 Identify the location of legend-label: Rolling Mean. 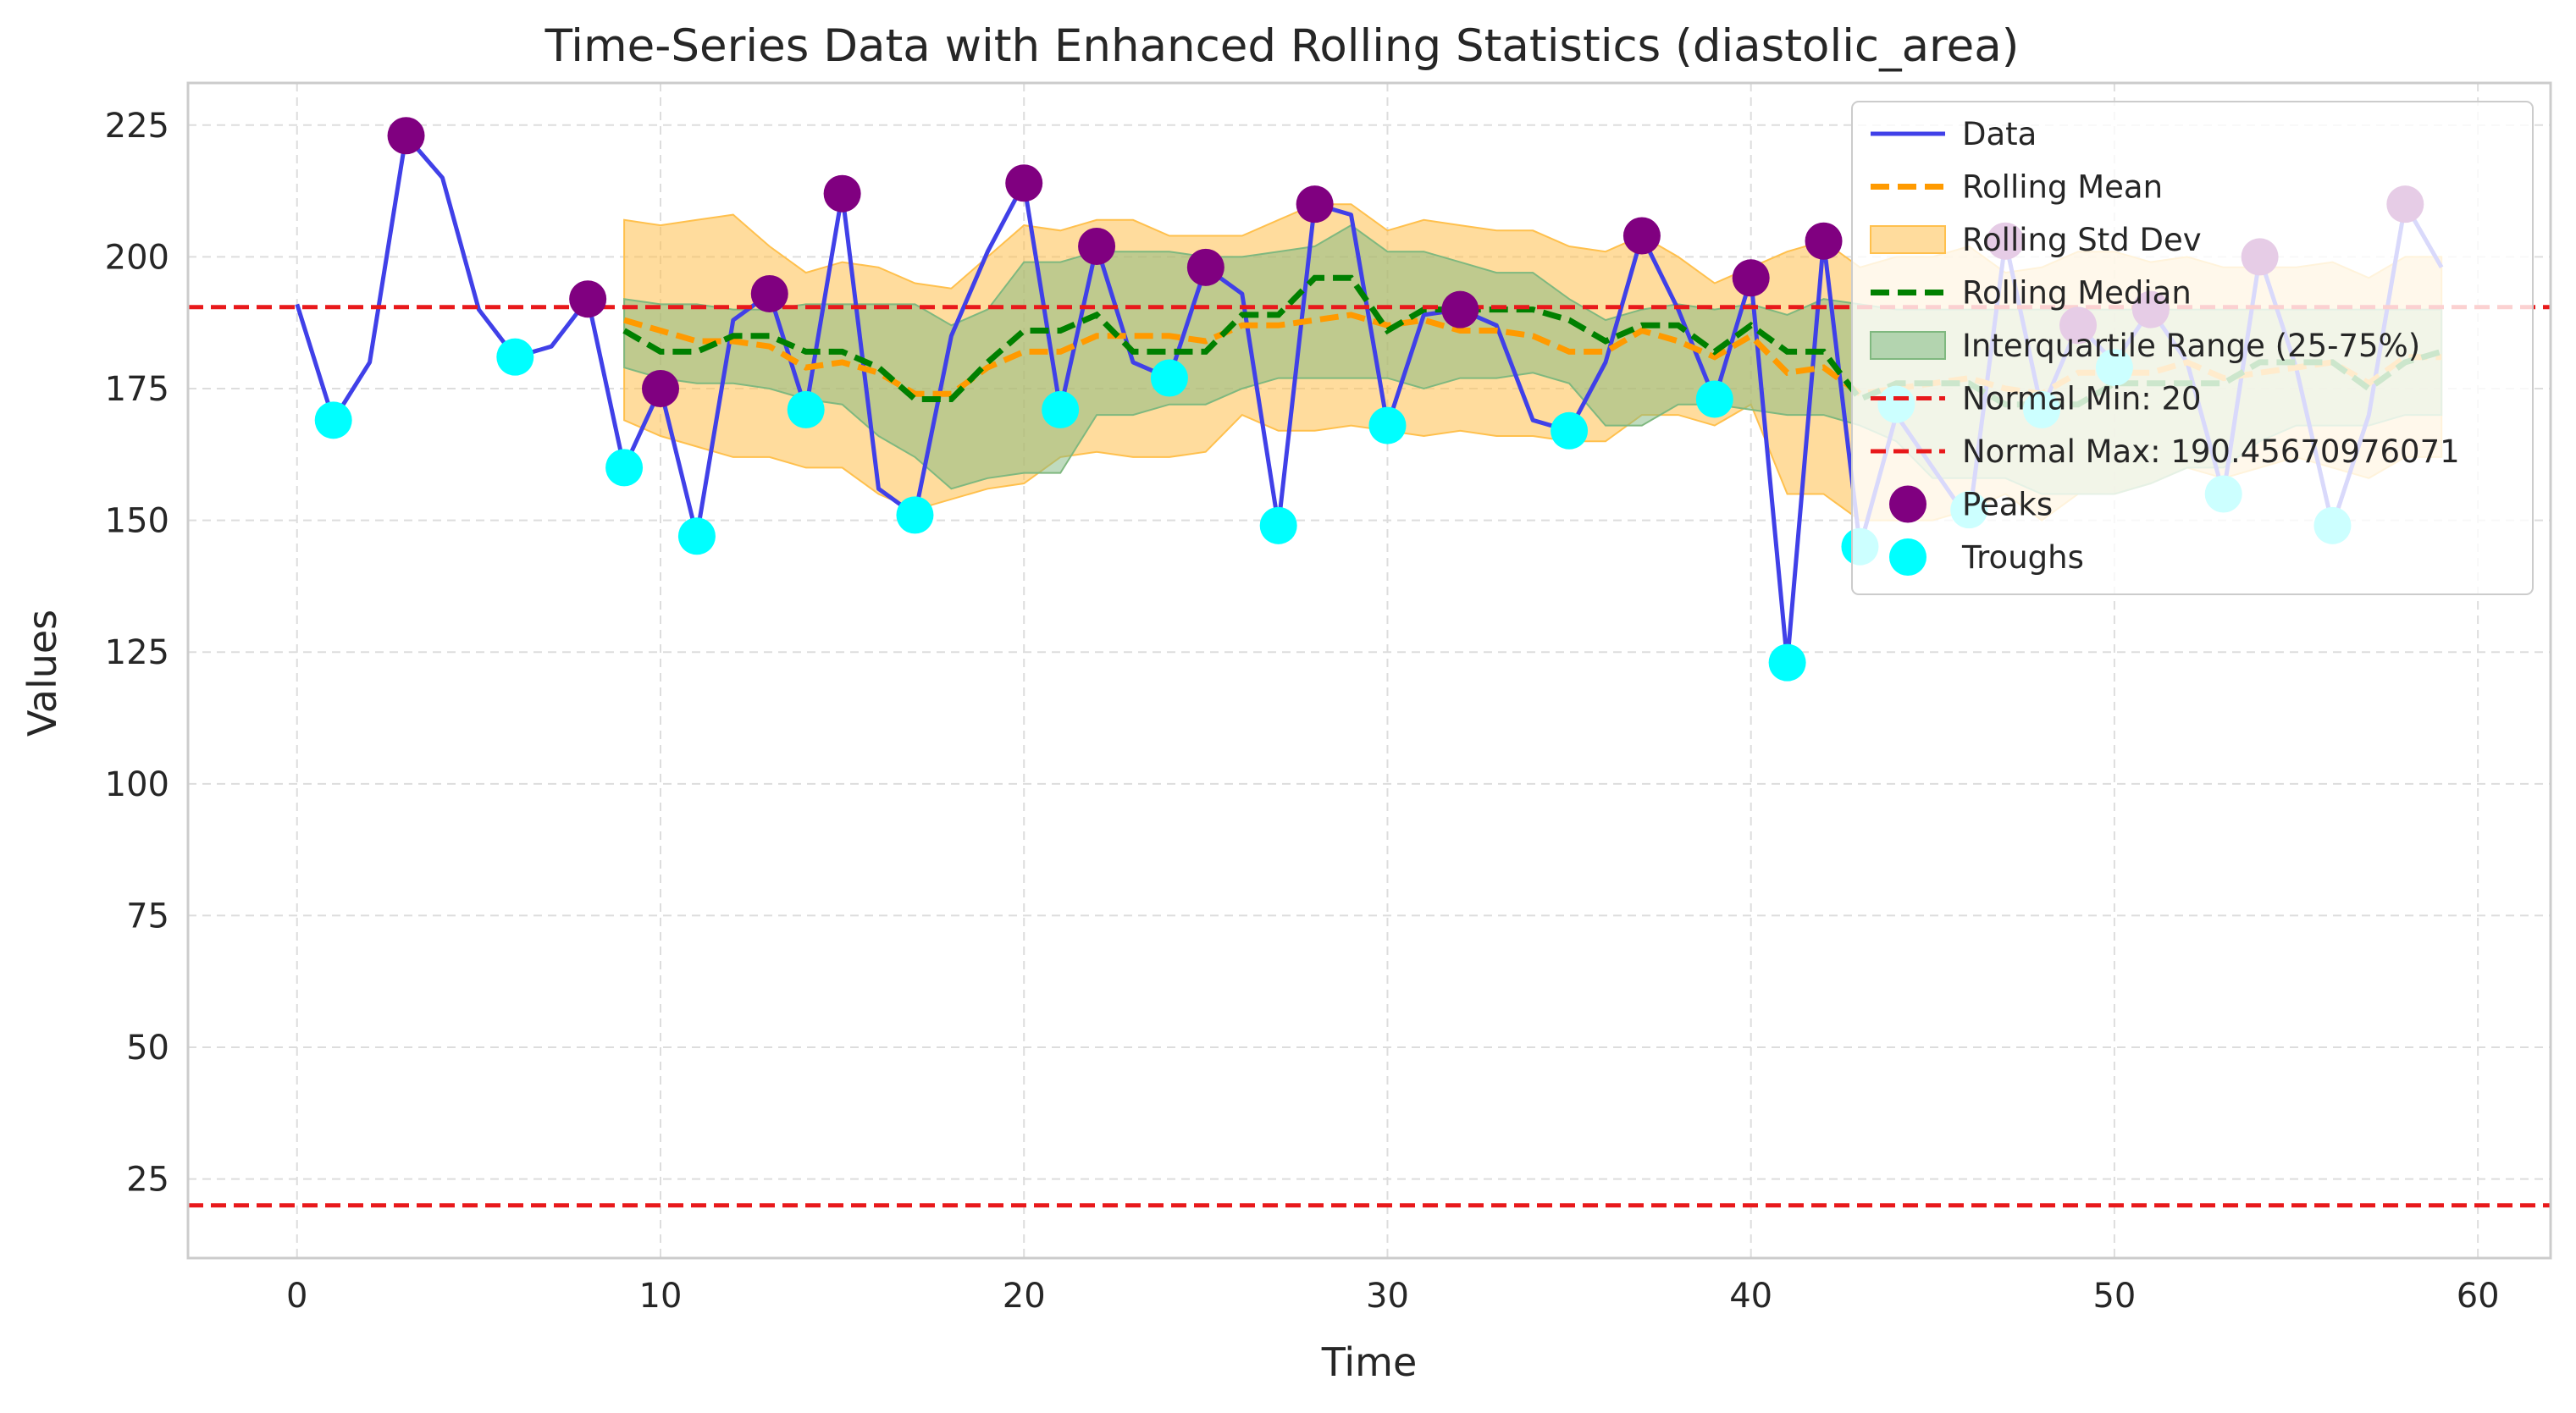
(2063, 187).